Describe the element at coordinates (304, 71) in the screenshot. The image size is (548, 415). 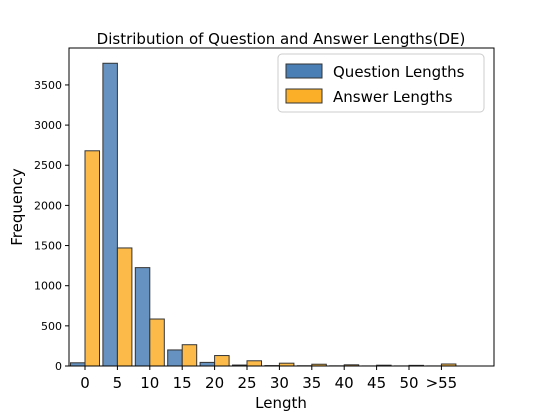
I see `legend-swatch-question-lengths` at that location.